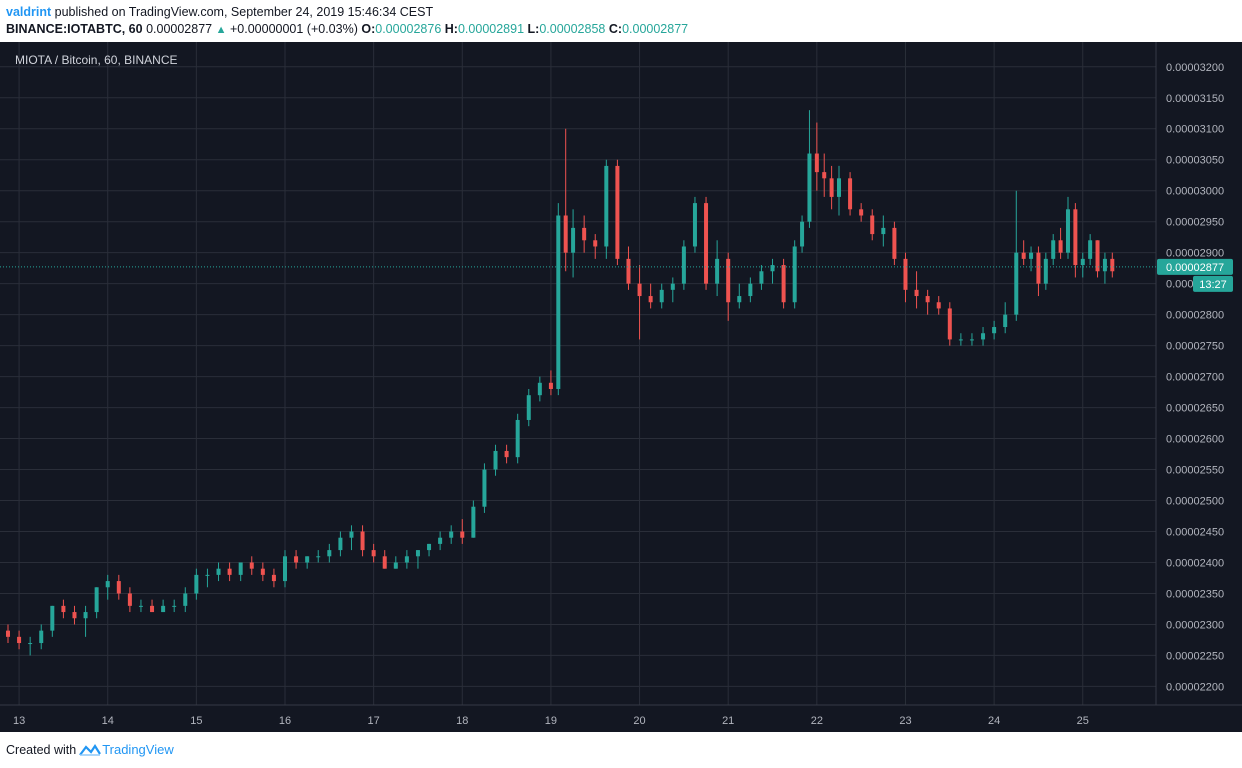 Image resolution: width=1242 pixels, height=768 pixels. What do you see at coordinates (491, 29) in the screenshot?
I see `high-value: 0.00002891` at bounding box center [491, 29].